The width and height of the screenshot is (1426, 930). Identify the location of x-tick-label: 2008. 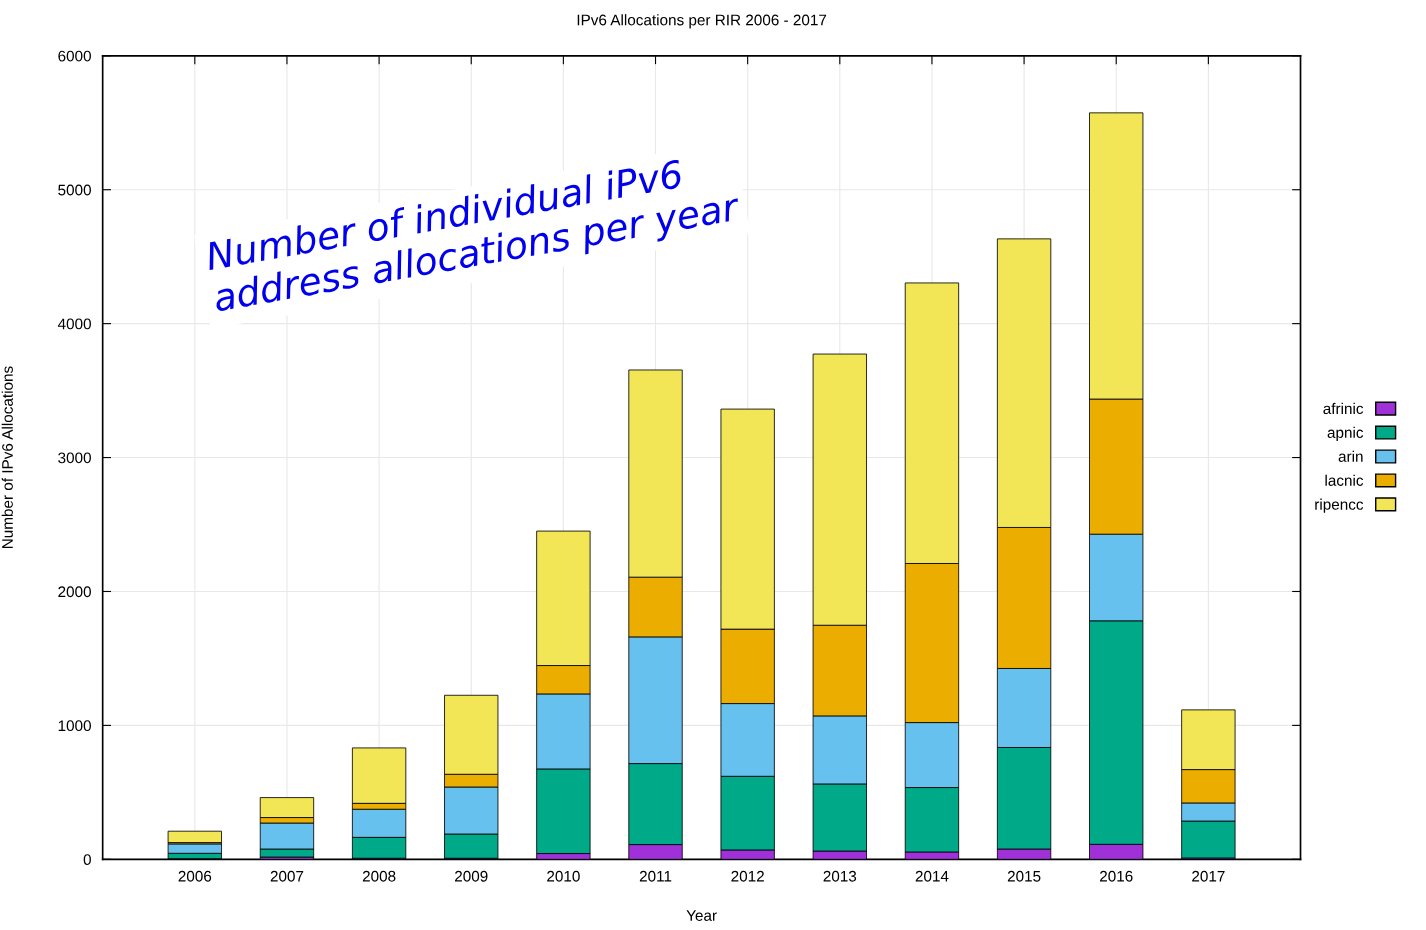
(379, 876).